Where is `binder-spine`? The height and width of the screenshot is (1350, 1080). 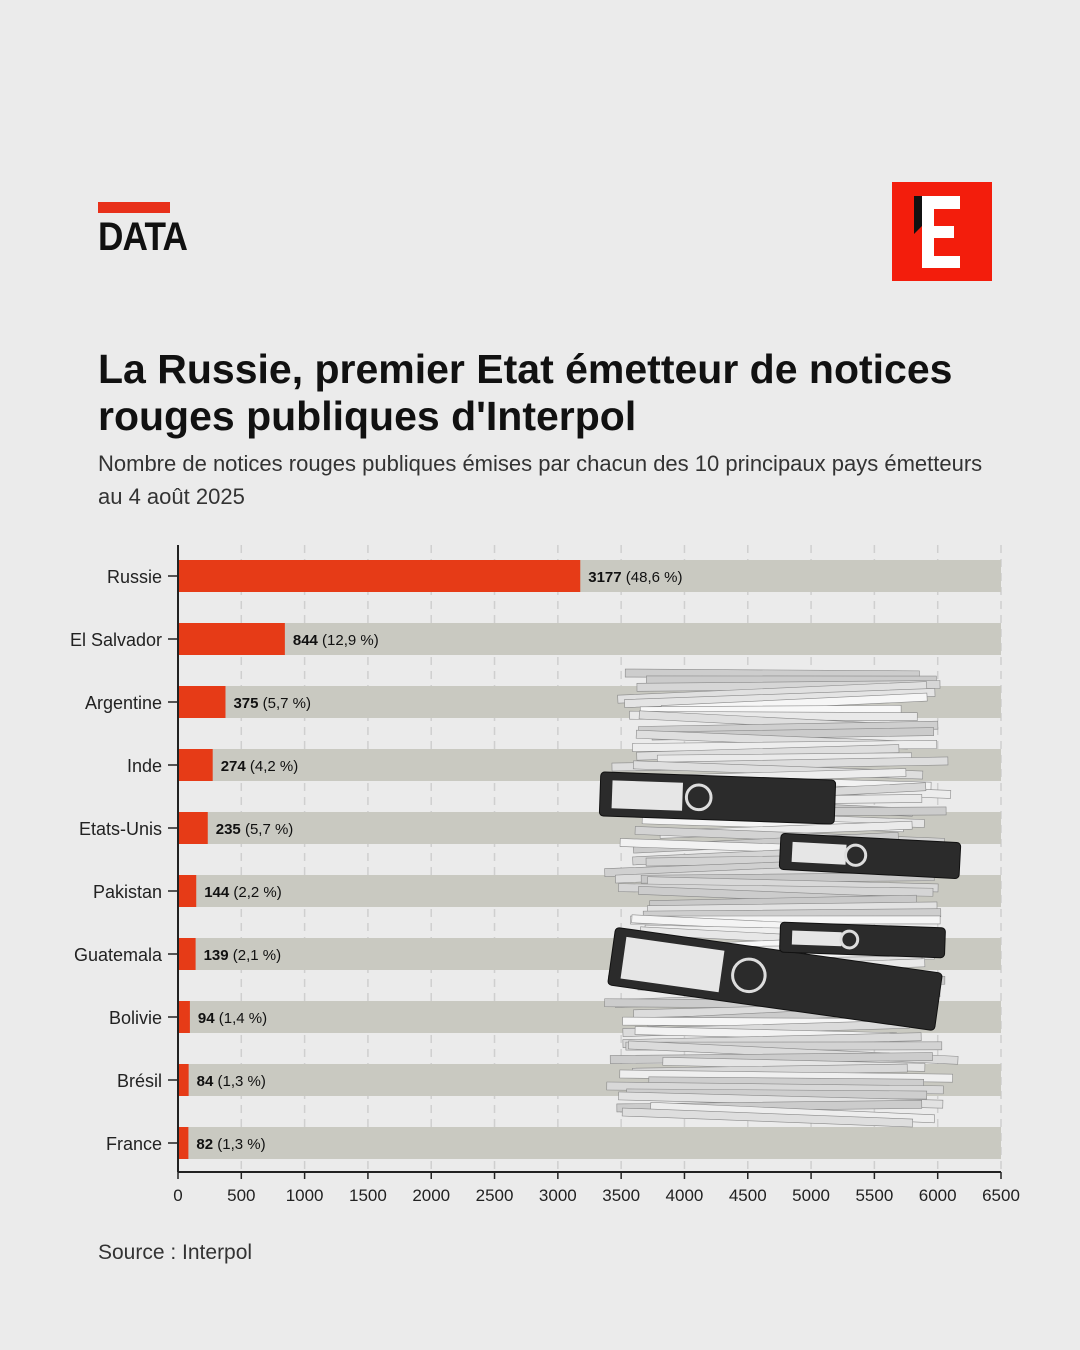
binder-spine is located at coordinates (862, 940).